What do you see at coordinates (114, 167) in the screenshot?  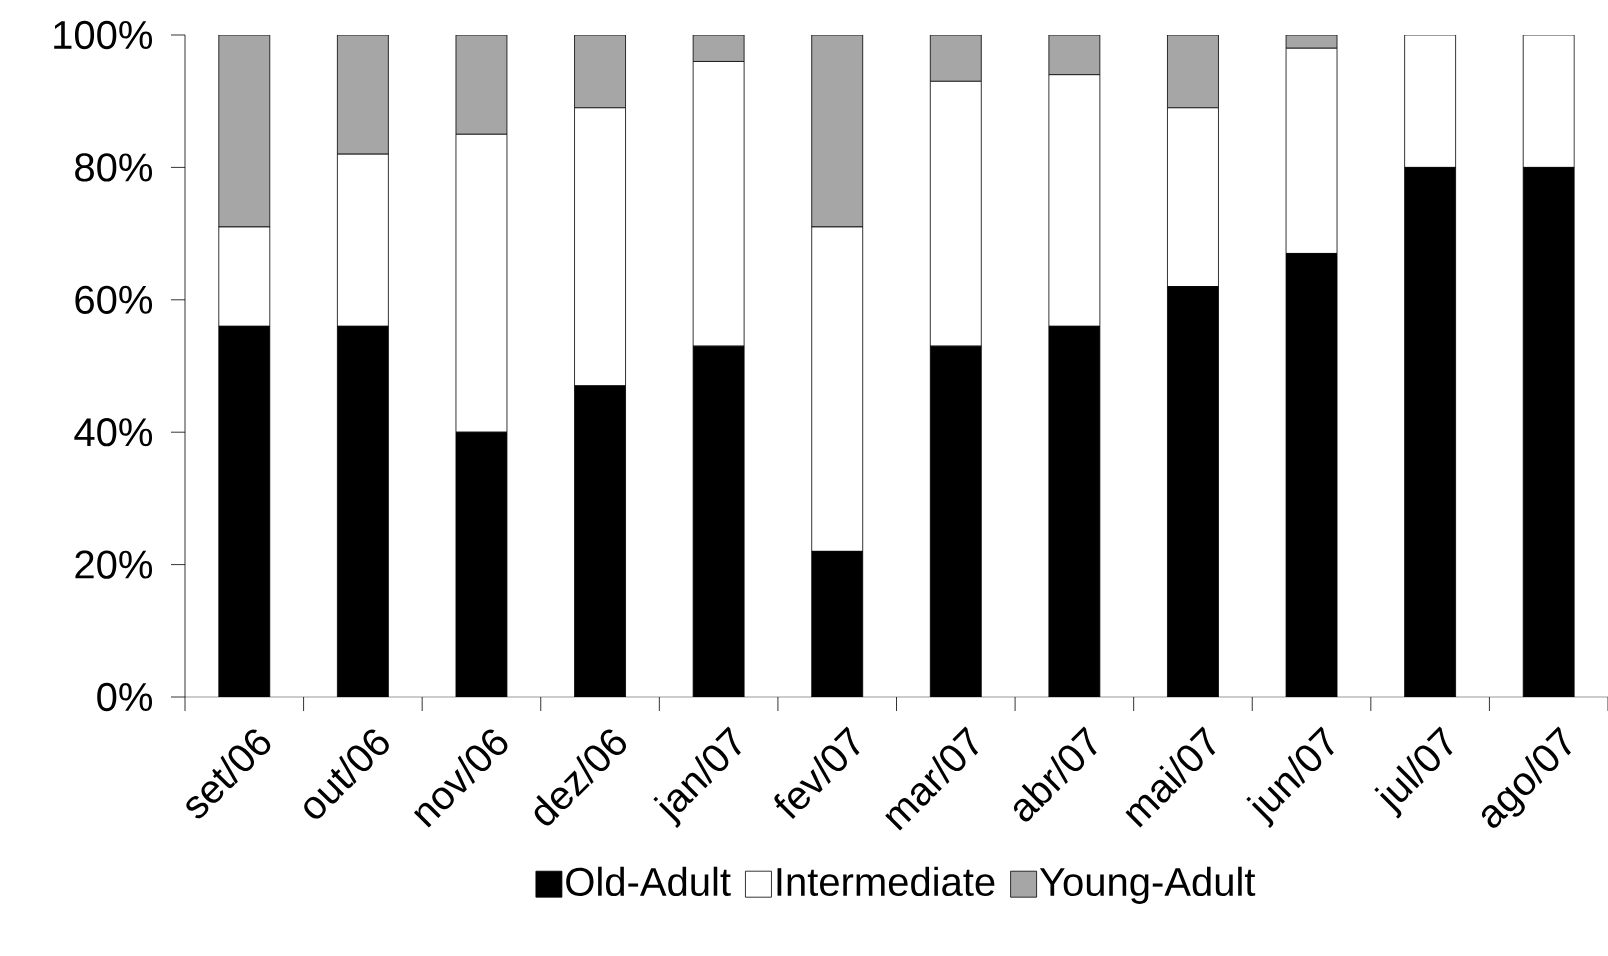 I see `y-tick-label: 80%` at bounding box center [114, 167].